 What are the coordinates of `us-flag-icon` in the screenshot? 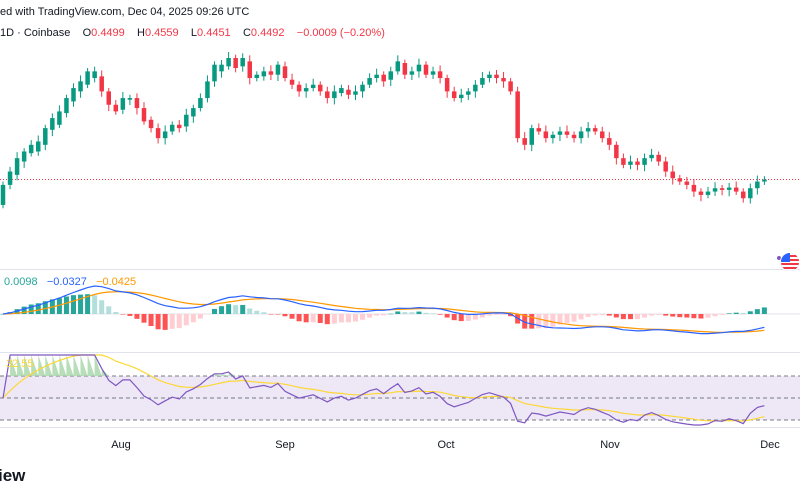 It's located at (790, 262).